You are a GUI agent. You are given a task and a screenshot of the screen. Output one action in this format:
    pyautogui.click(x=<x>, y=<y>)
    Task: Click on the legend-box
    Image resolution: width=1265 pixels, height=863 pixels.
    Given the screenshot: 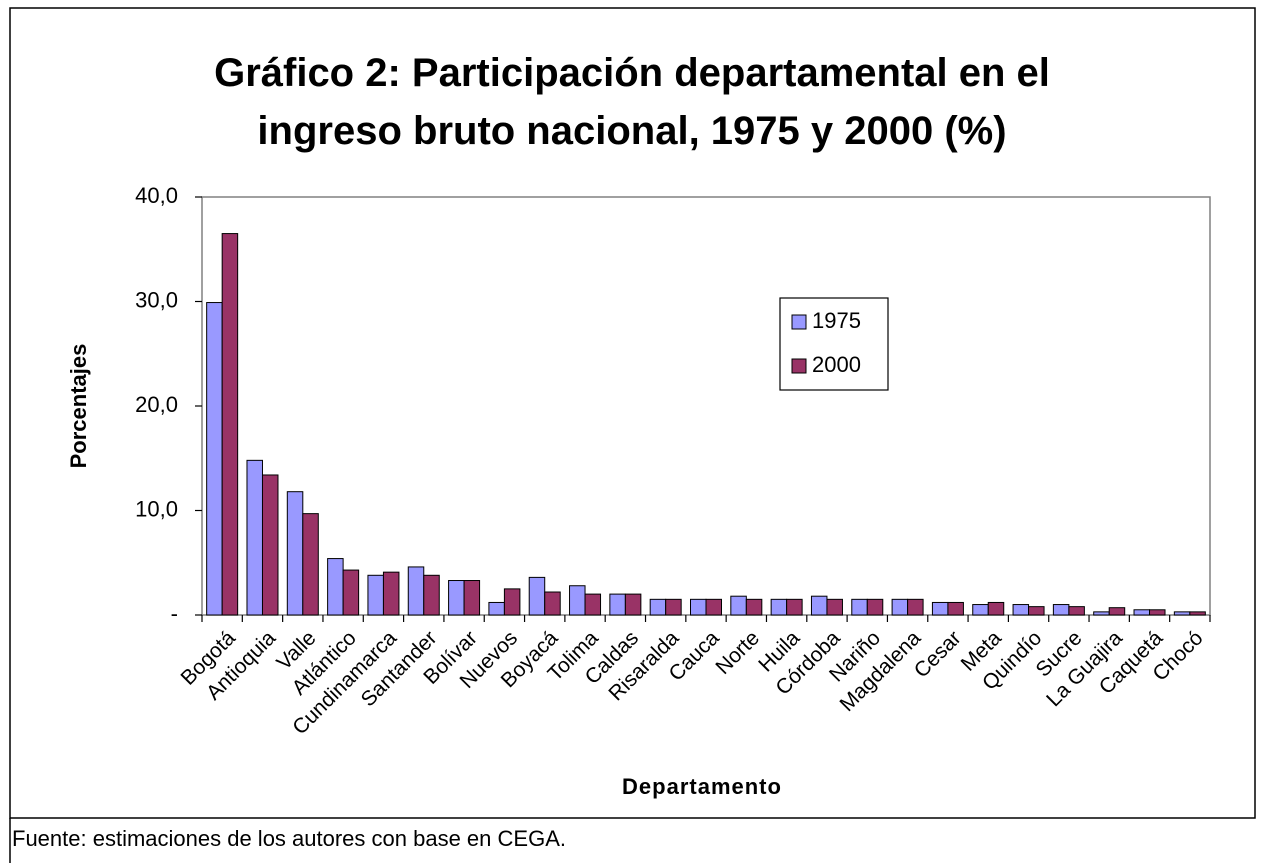 What is the action you would take?
    pyautogui.click(x=834, y=344)
    